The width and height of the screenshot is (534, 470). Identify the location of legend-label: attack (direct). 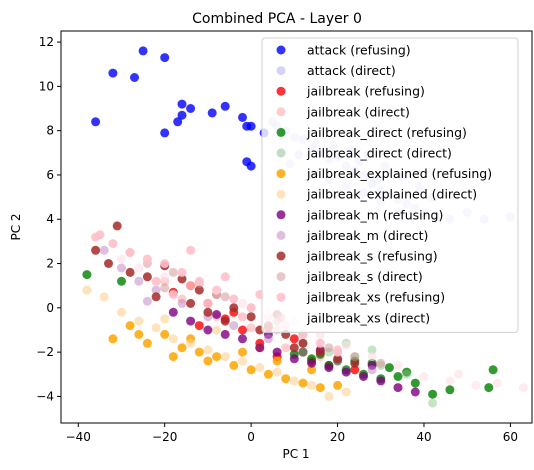
(351, 70).